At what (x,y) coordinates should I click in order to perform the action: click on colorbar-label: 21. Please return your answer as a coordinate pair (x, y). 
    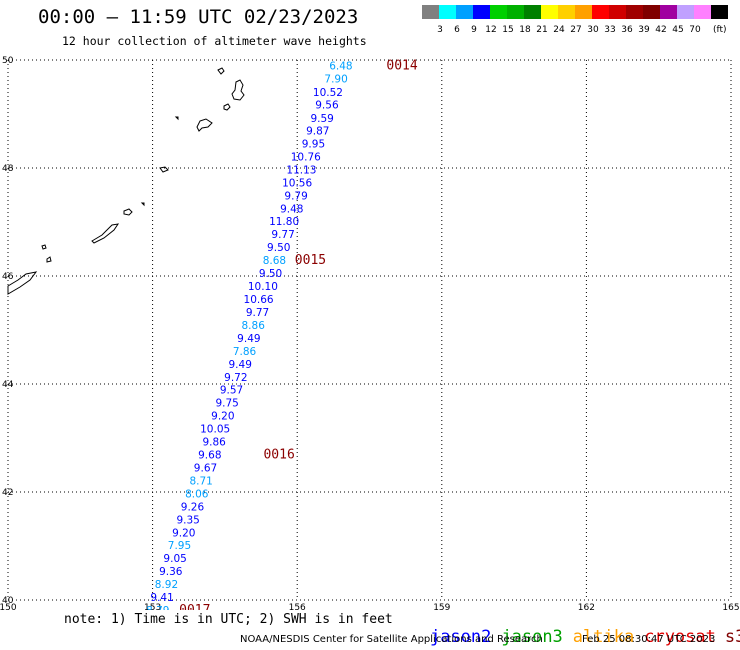
    Looking at the image, I should click on (541, 30).